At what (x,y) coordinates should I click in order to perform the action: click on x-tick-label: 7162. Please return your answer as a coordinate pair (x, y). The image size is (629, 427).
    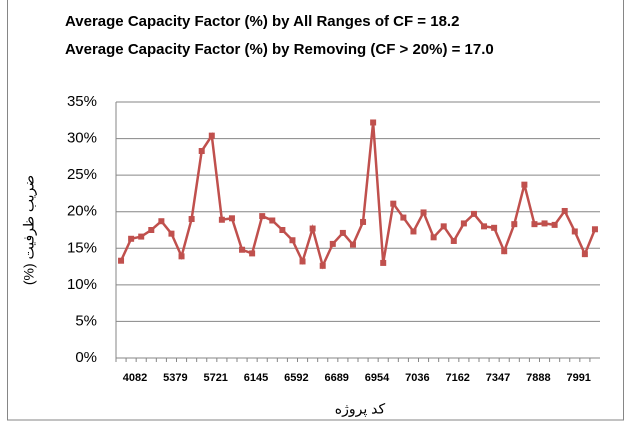
    Looking at the image, I should click on (457, 378).